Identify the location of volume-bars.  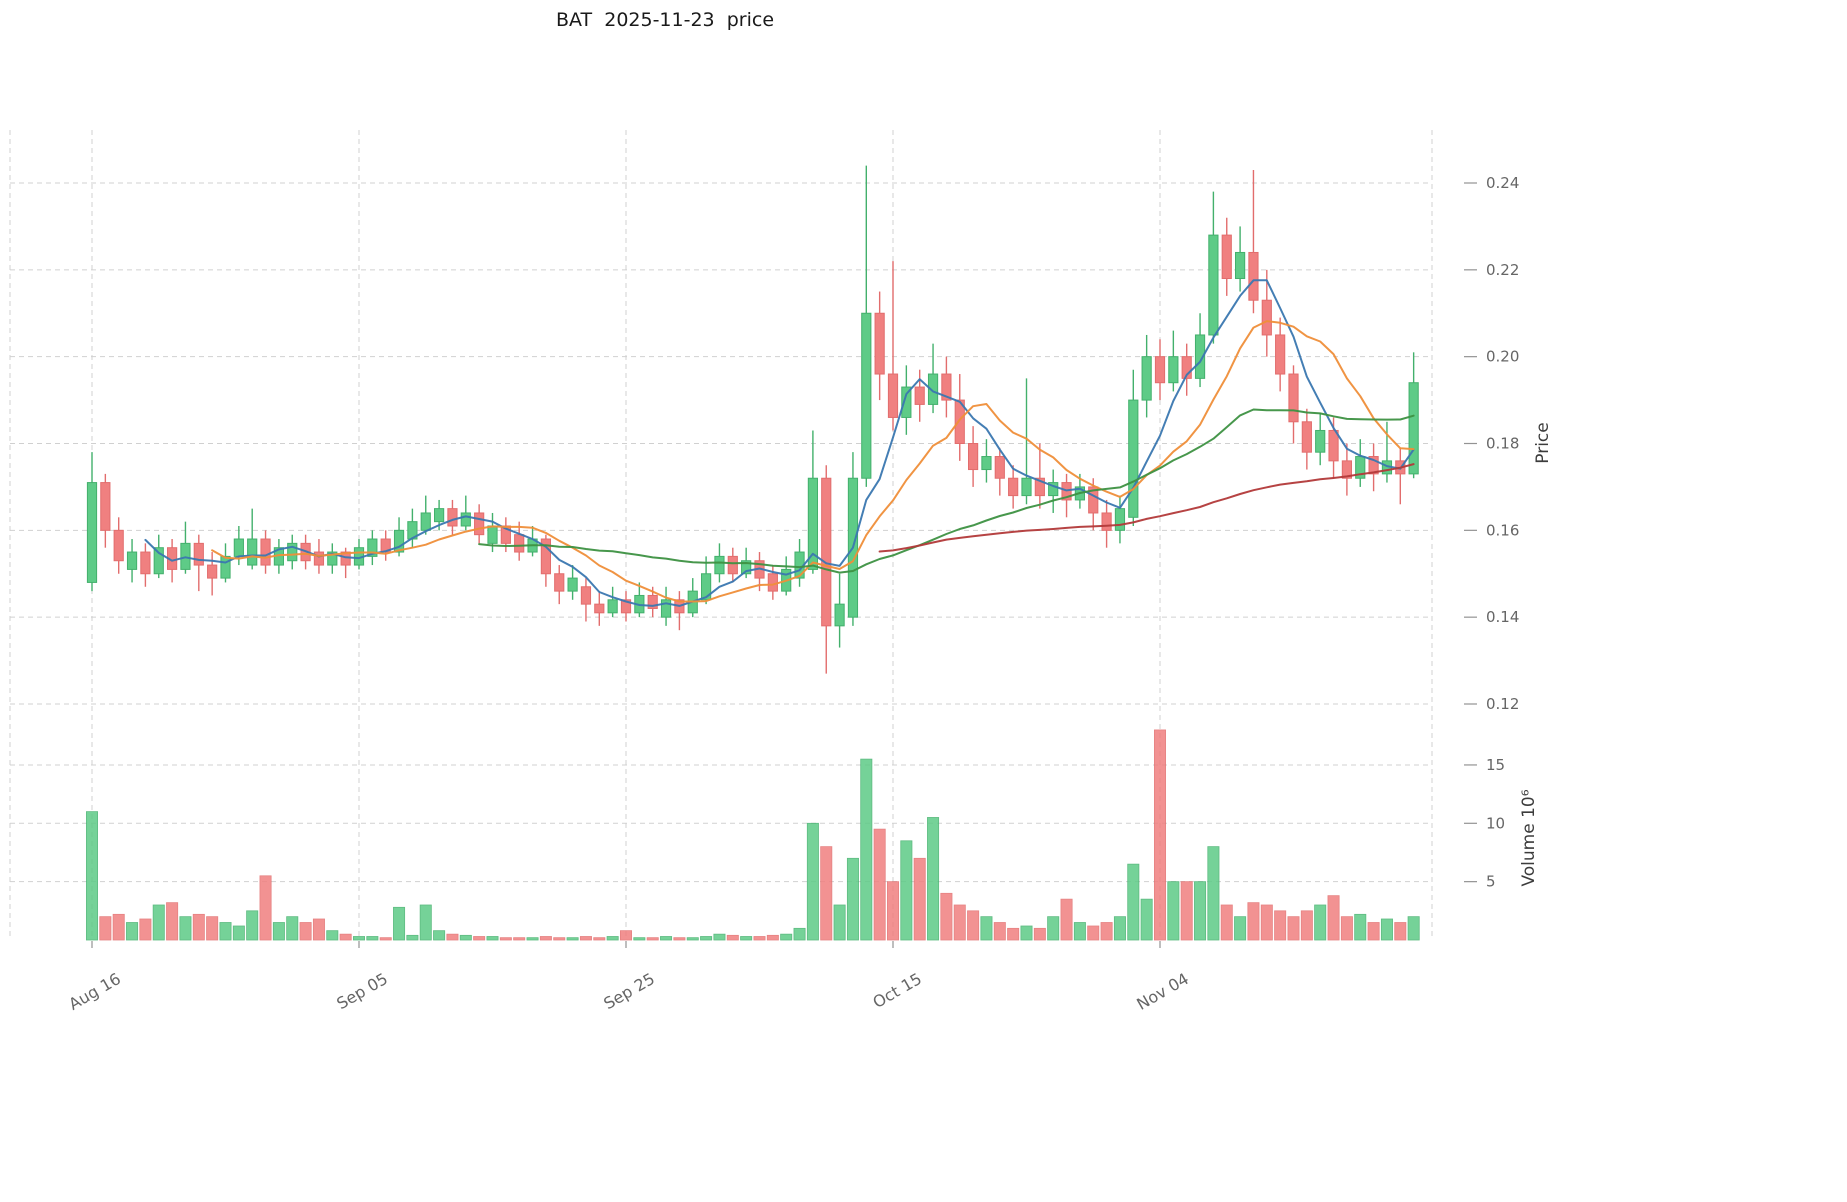
(753, 835).